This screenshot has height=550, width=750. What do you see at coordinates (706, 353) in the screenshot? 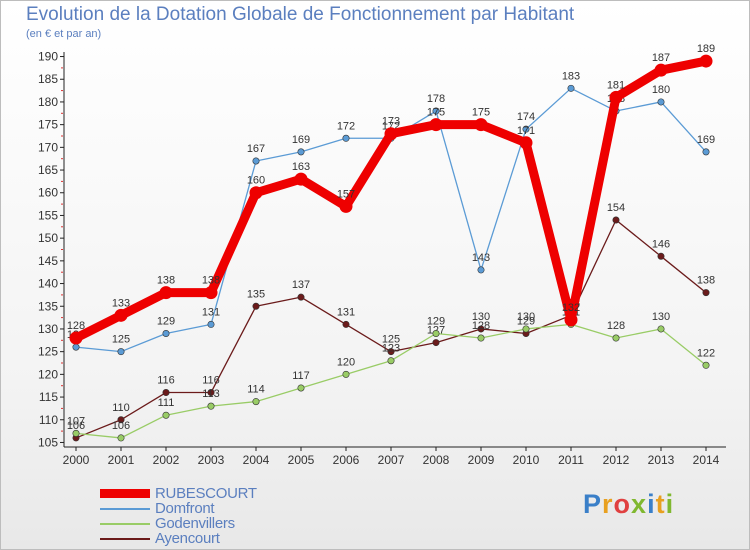
I see `data-label-godenvillers: 122` at bounding box center [706, 353].